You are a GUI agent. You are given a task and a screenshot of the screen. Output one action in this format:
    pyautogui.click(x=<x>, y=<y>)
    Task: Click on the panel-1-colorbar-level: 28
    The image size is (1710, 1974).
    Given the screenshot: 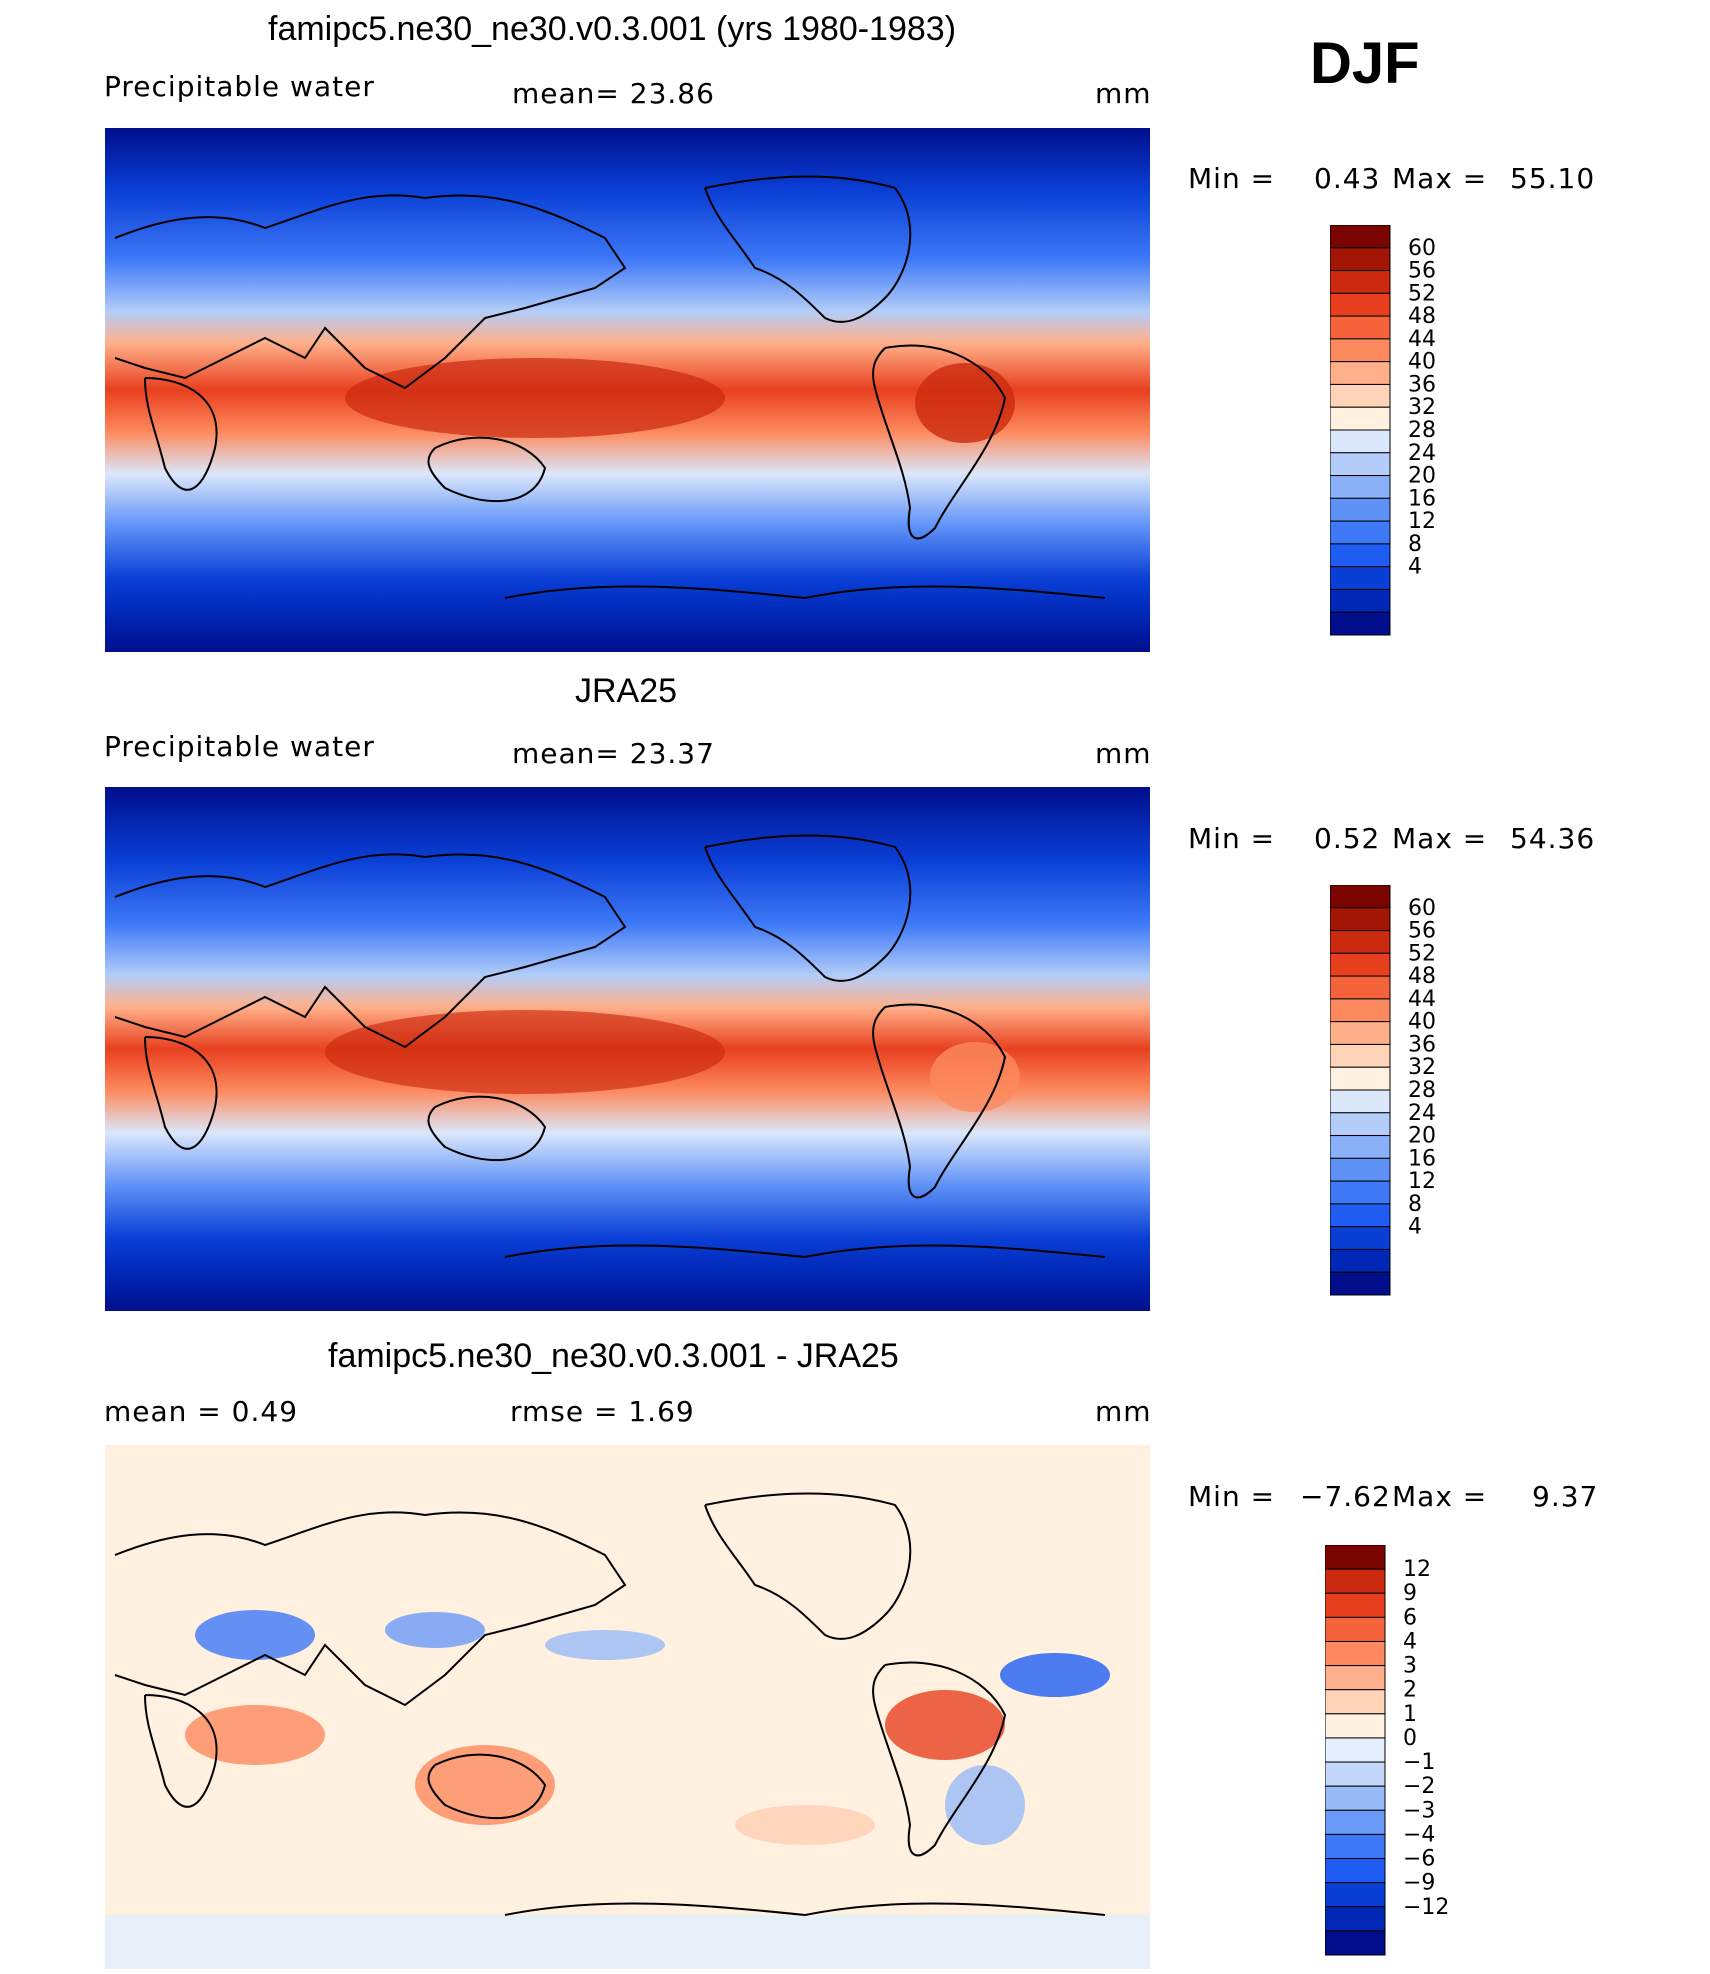 What is the action you would take?
    pyautogui.click(x=1422, y=430)
    